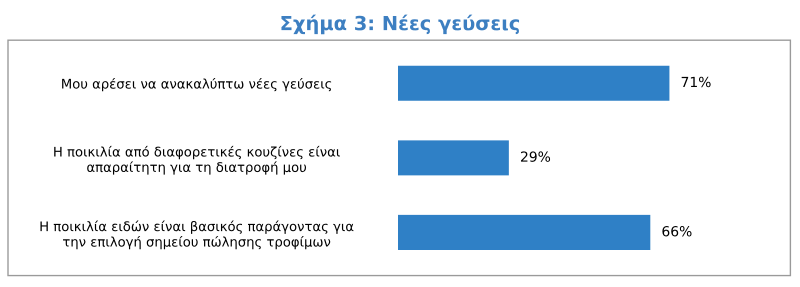 The image size is (800, 287). I want to click on data-label: 29%, so click(535, 156).